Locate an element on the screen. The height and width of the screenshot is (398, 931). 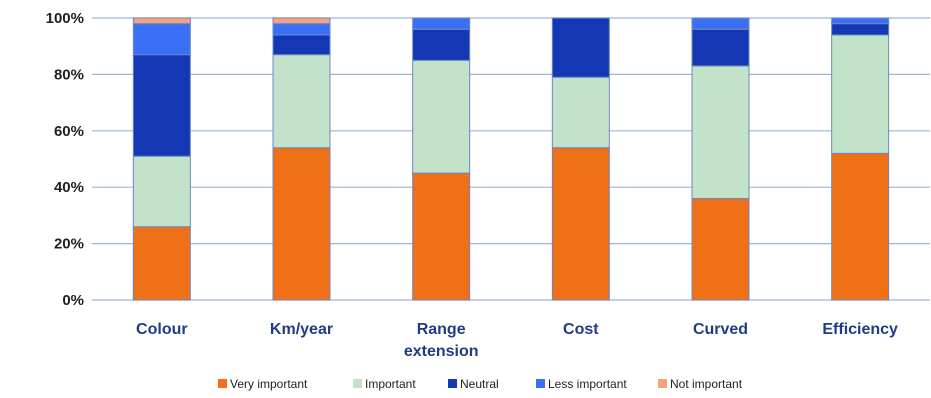
y-tick-label: 60% is located at coordinates (69, 131).